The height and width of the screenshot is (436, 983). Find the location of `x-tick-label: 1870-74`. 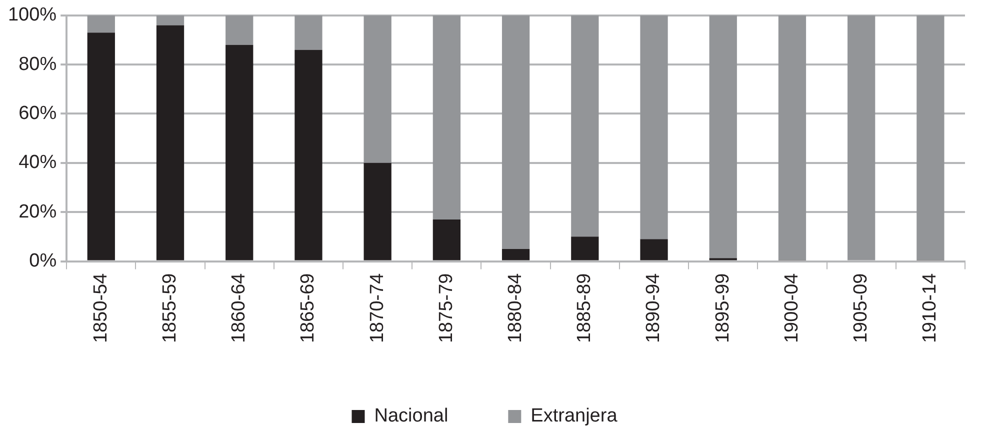

x-tick-label: 1870-74 is located at coordinates (377, 308).